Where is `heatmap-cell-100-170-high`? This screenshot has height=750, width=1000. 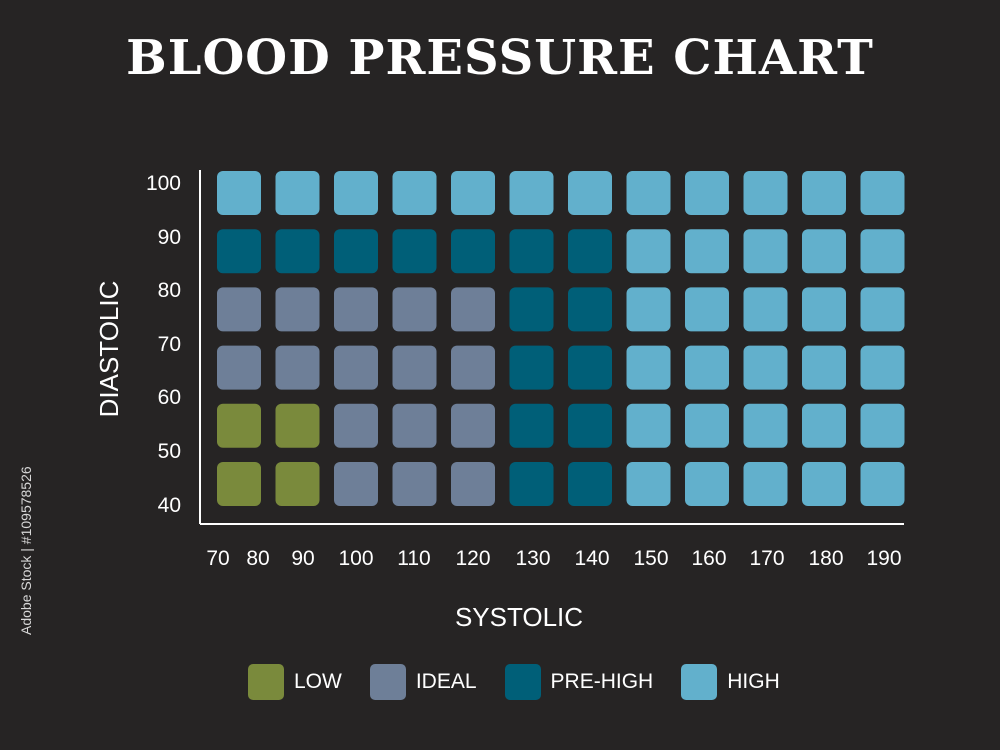
heatmap-cell-100-170-high is located at coordinates (765, 193).